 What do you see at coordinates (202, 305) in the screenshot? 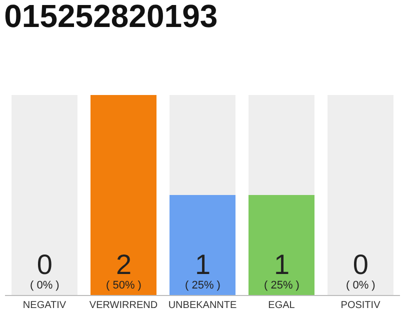
I see `x-tick-label: UNBEKANNTE` at bounding box center [202, 305].